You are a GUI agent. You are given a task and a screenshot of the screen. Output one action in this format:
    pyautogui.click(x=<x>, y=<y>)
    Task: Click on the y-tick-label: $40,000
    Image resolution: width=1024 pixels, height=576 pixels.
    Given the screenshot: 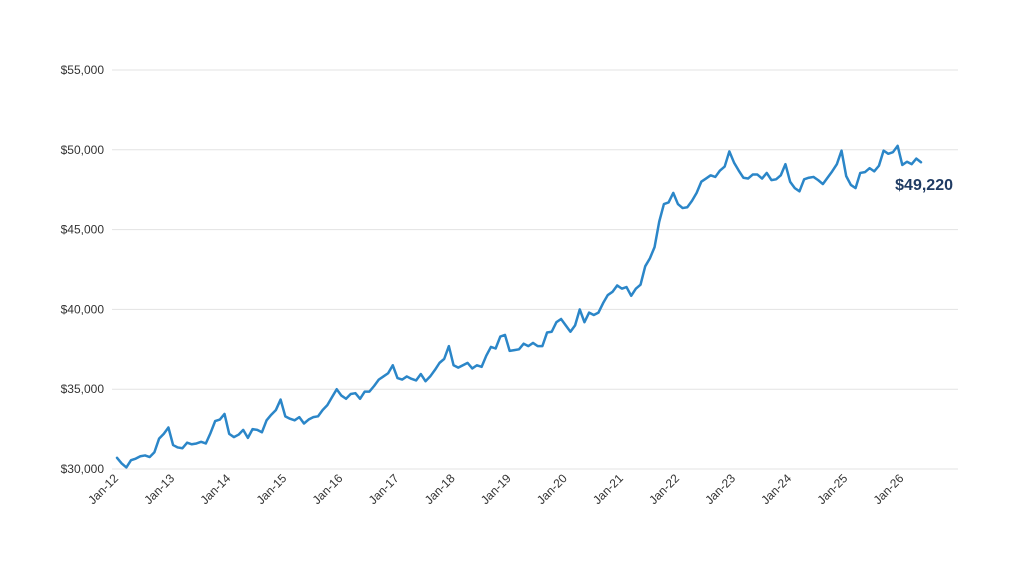 What is the action you would take?
    pyautogui.click(x=83, y=309)
    